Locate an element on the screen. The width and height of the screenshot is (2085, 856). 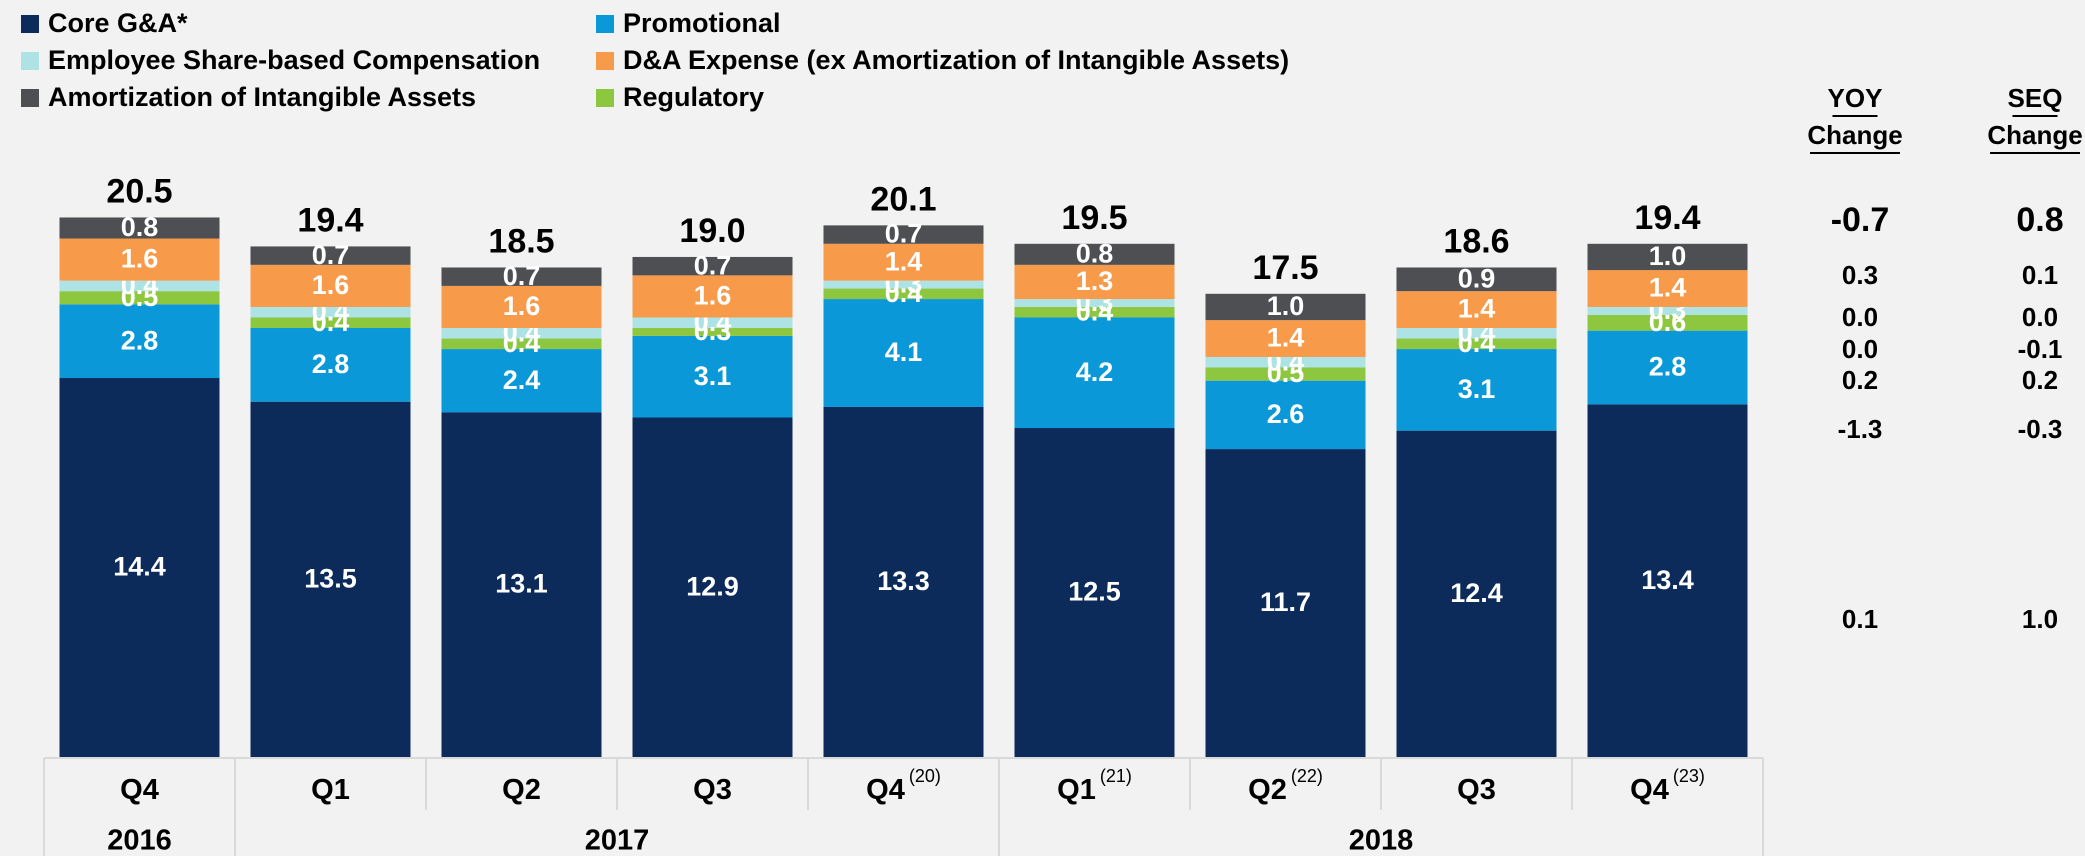
data-label: 0.9 is located at coordinates (1477, 278).